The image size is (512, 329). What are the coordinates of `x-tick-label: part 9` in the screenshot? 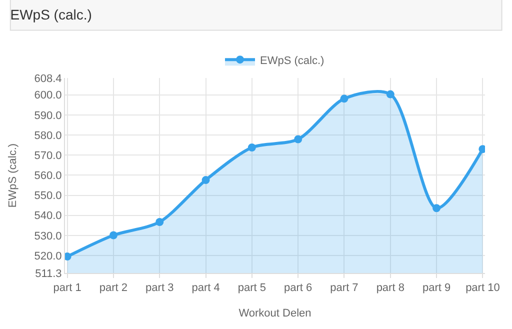 It's located at (436, 288).